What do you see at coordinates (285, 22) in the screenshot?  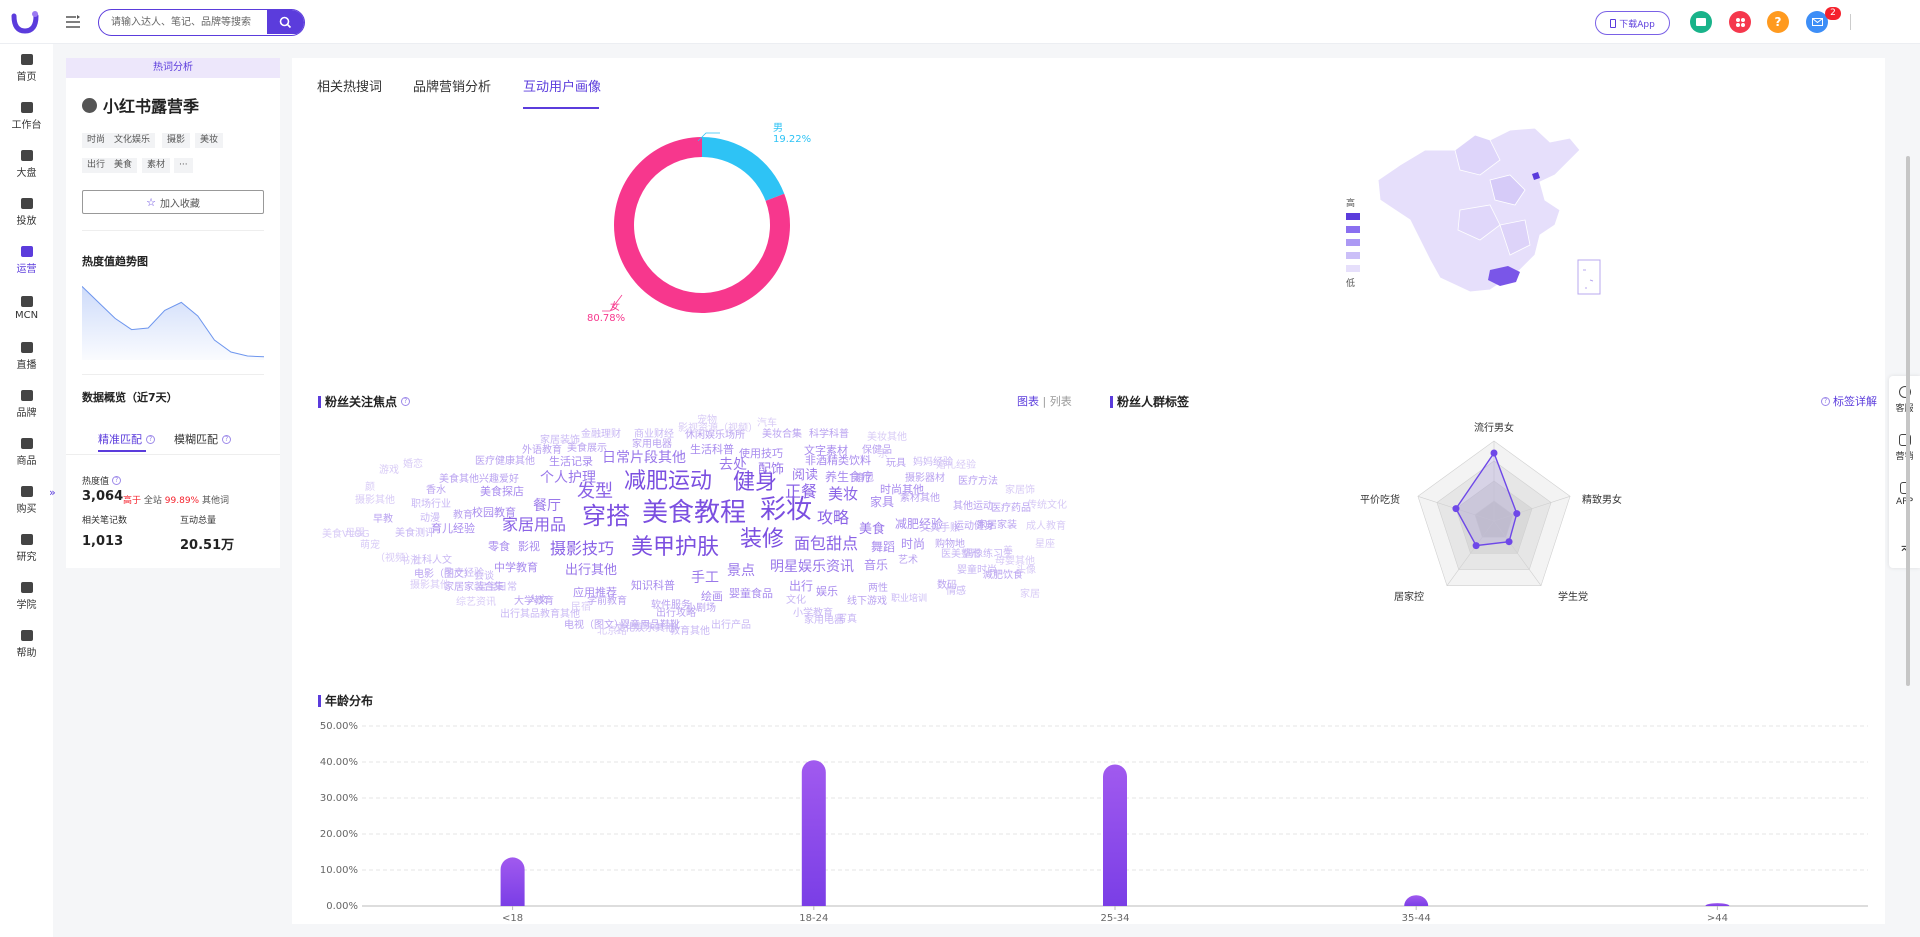 I see `search-button` at bounding box center [285, 22].